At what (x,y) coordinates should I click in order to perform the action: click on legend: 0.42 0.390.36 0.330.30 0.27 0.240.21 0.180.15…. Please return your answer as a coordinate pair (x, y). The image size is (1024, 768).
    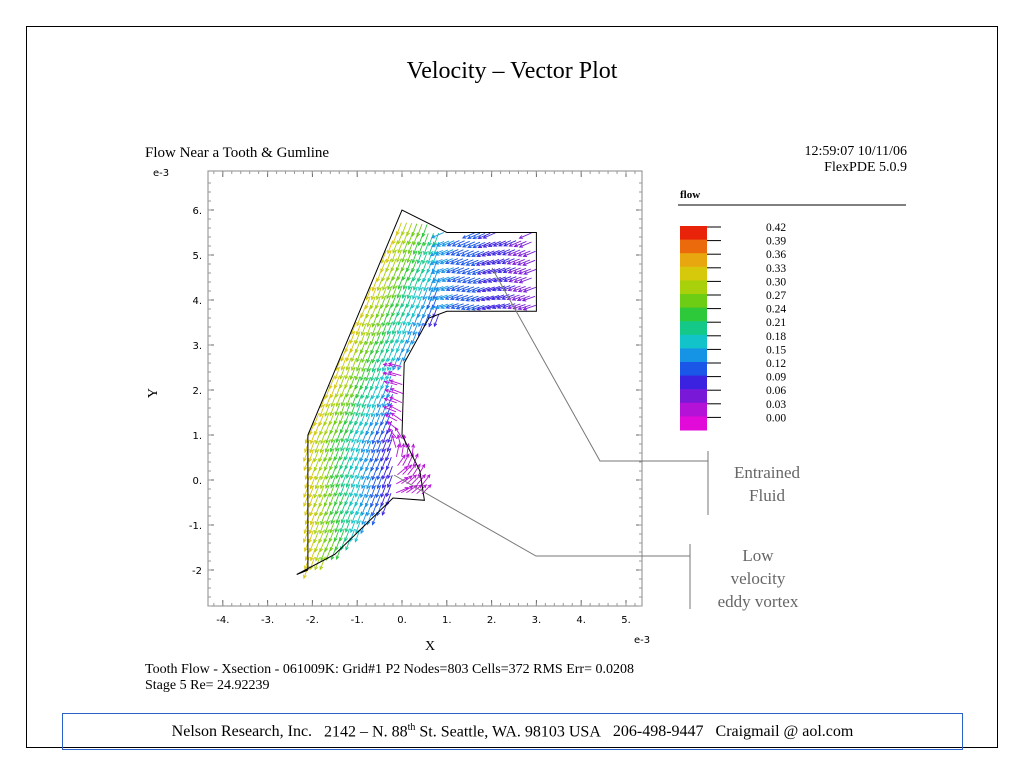
    Looking at the image, I should click on (733, 326).